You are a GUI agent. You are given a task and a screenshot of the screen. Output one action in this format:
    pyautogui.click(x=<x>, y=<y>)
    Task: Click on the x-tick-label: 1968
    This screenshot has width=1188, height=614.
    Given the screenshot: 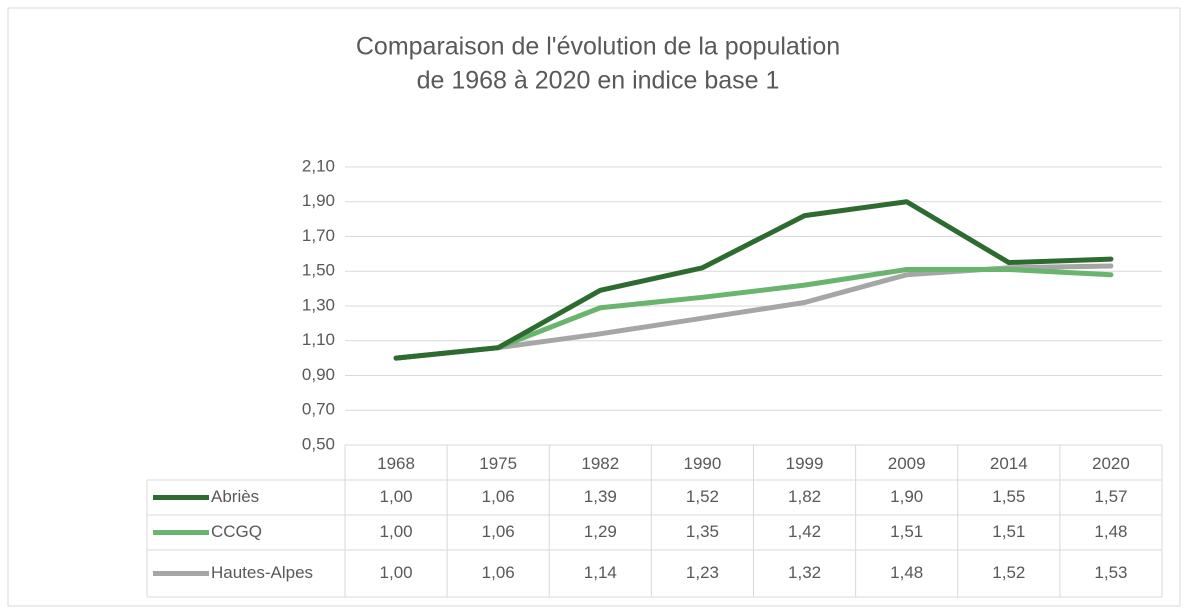 What is the action you would take?
    pyautogui.click(x=396, y=463)
    